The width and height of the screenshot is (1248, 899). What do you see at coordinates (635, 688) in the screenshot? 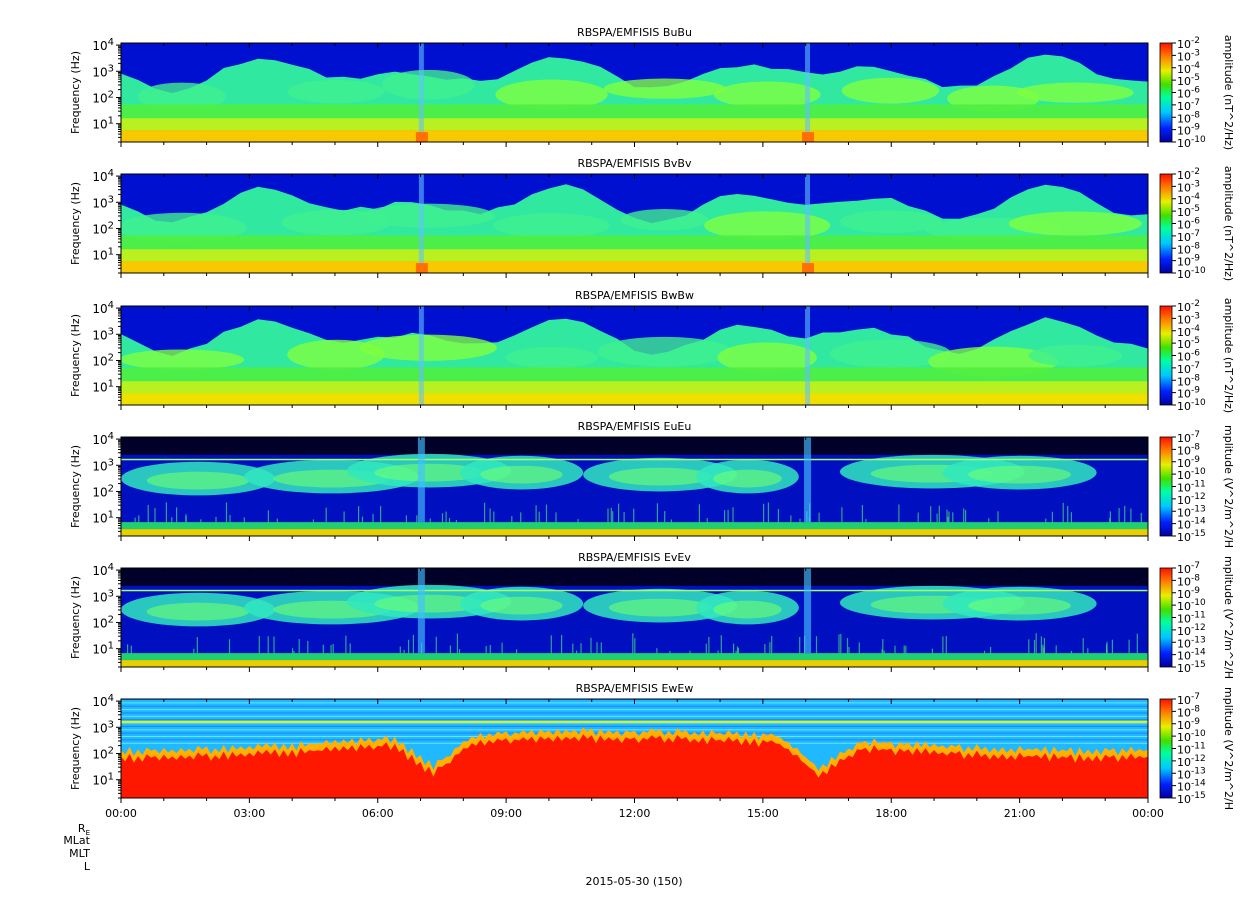
I see `panel-title: RBSPA/EMFISIS EwEw` at bounding box center [635, 688].